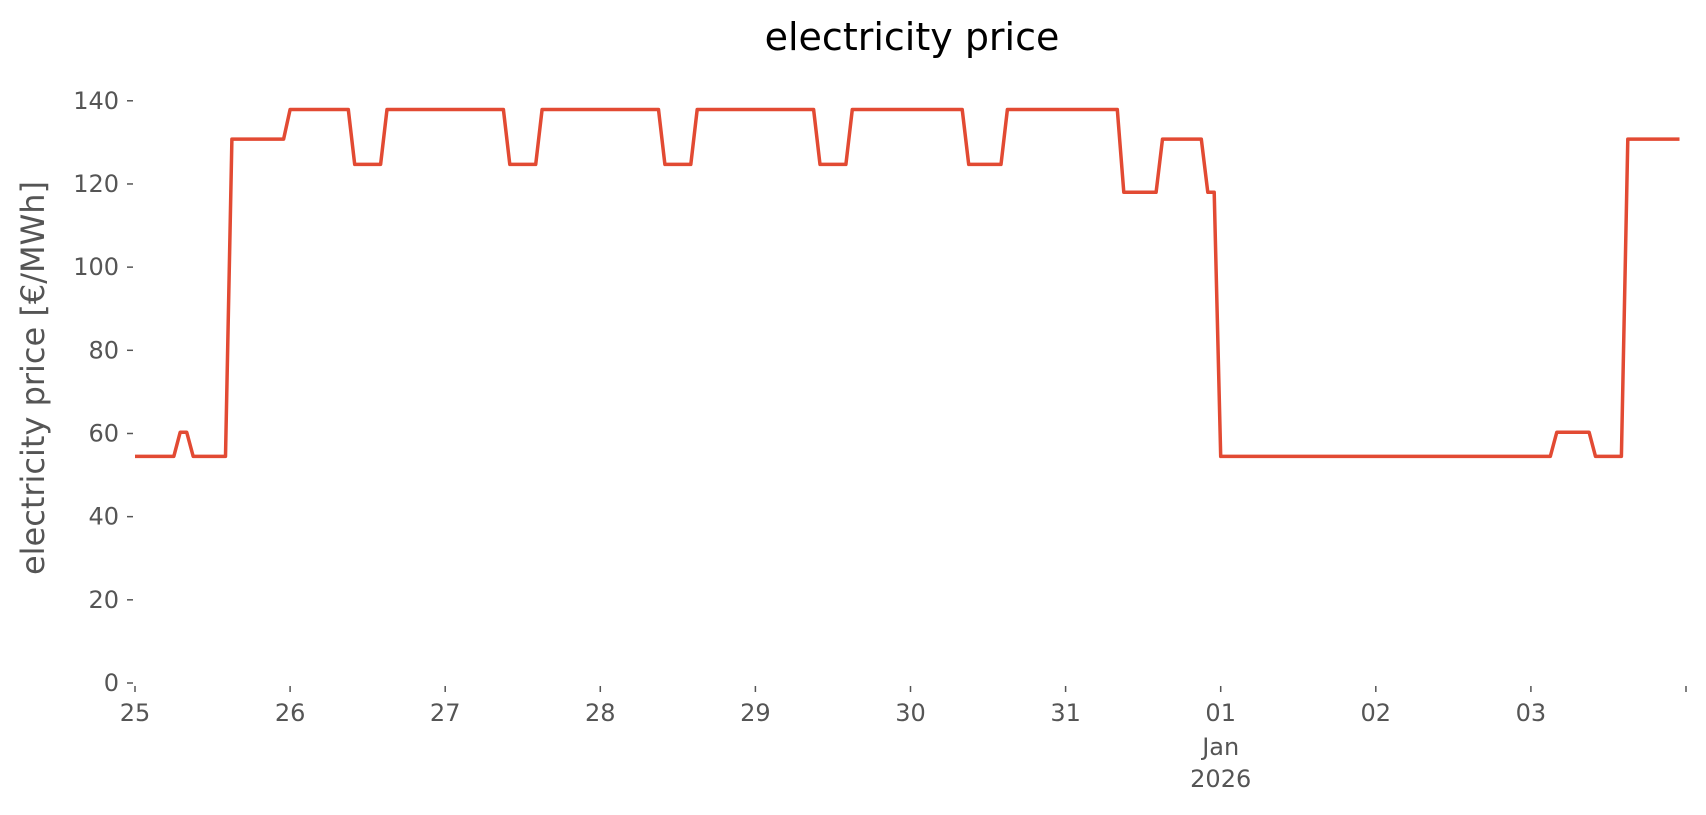 This screenshot has width=1706, height=815. Describe the element at coordinates (903, 739) in the screenshot. I see `x-axis: 25 26 27 28 29 30 31 01 Jan 2026 02 03` at that location.